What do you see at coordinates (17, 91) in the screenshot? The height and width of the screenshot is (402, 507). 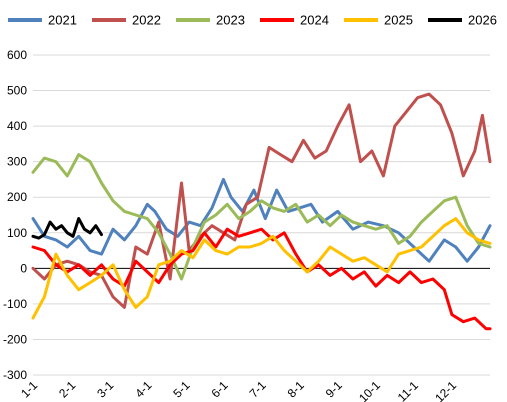 I see `y-tick-label: 500` at bounding box center [17, 91].